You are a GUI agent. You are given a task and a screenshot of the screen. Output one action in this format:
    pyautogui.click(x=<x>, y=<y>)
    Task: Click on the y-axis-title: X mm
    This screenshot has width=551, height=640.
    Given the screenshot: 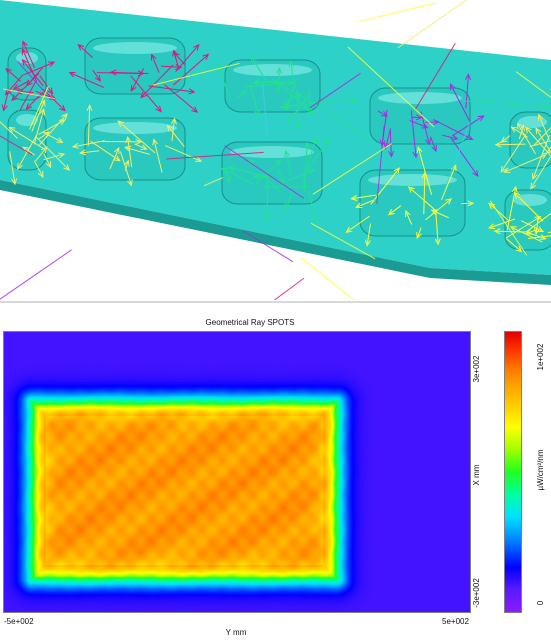 What is the action you would take?
    pyautogui.click(x=476, y=475)
    